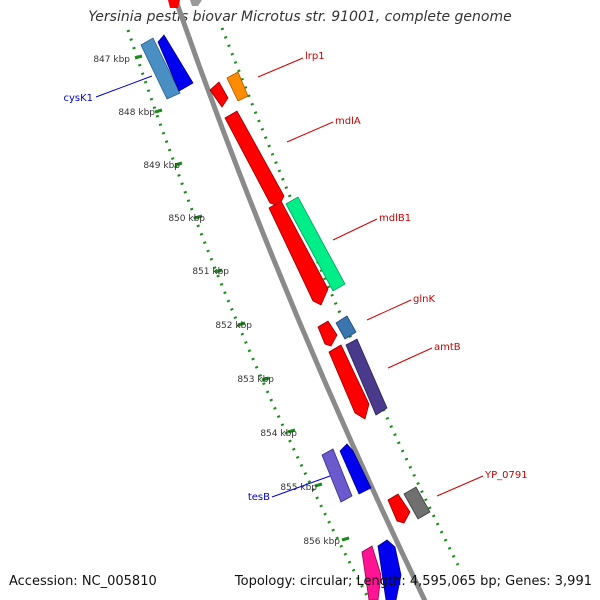  I want to click on tick-label-856: 856 kbp, so click(321, 542).